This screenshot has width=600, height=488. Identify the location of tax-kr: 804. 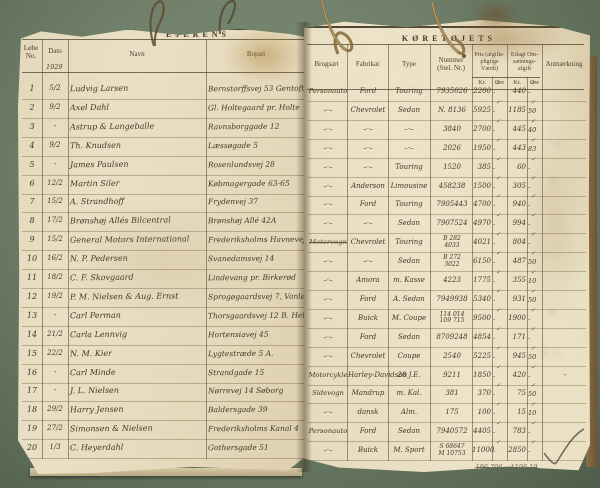
(519, 242).